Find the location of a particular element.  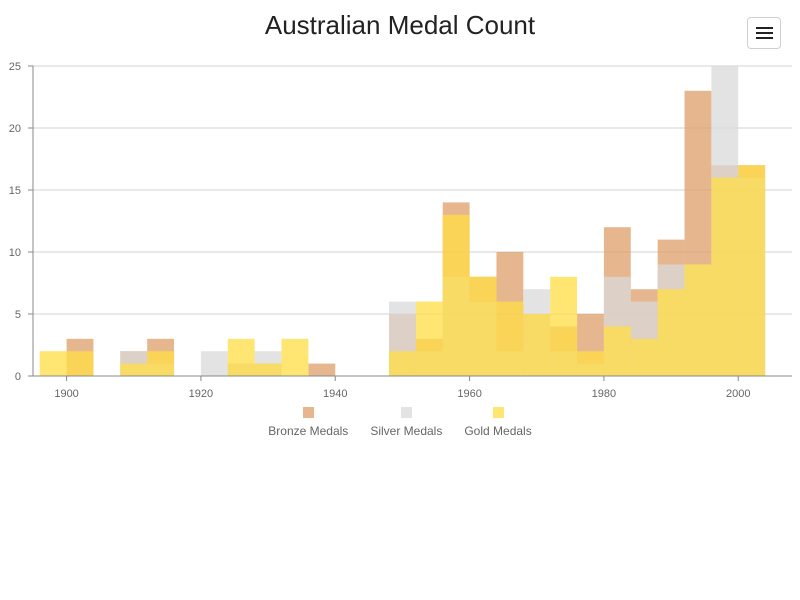

legend-label-bronze: Bronze Medals is located at coordinates (308, 431).